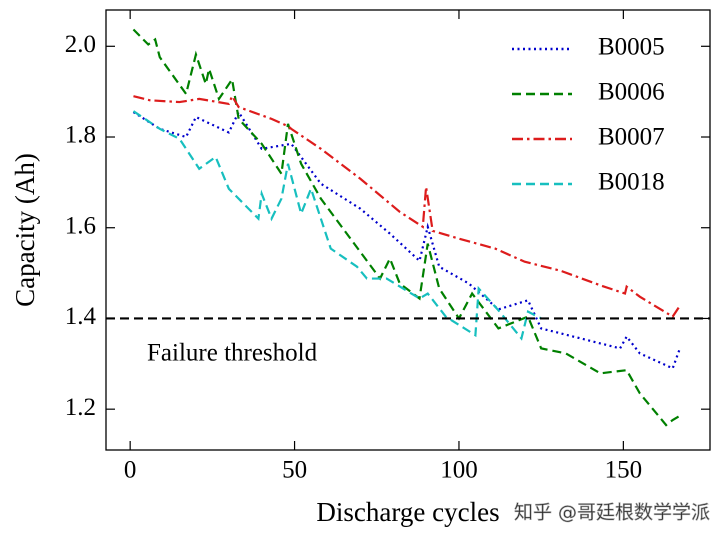  What do you see at coordinates (631, 182) in the screenshot?
I see `legend-label: B0018` at bounding box center [631, 182].